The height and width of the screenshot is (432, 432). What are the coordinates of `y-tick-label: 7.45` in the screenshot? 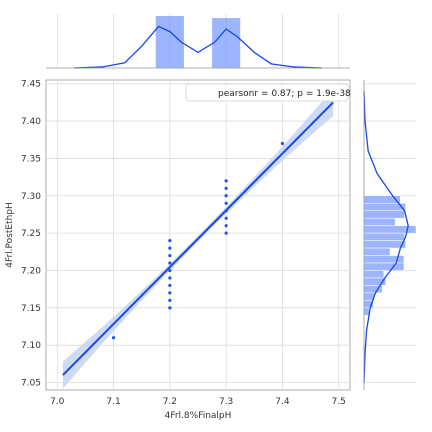 It's located at (31, 85).